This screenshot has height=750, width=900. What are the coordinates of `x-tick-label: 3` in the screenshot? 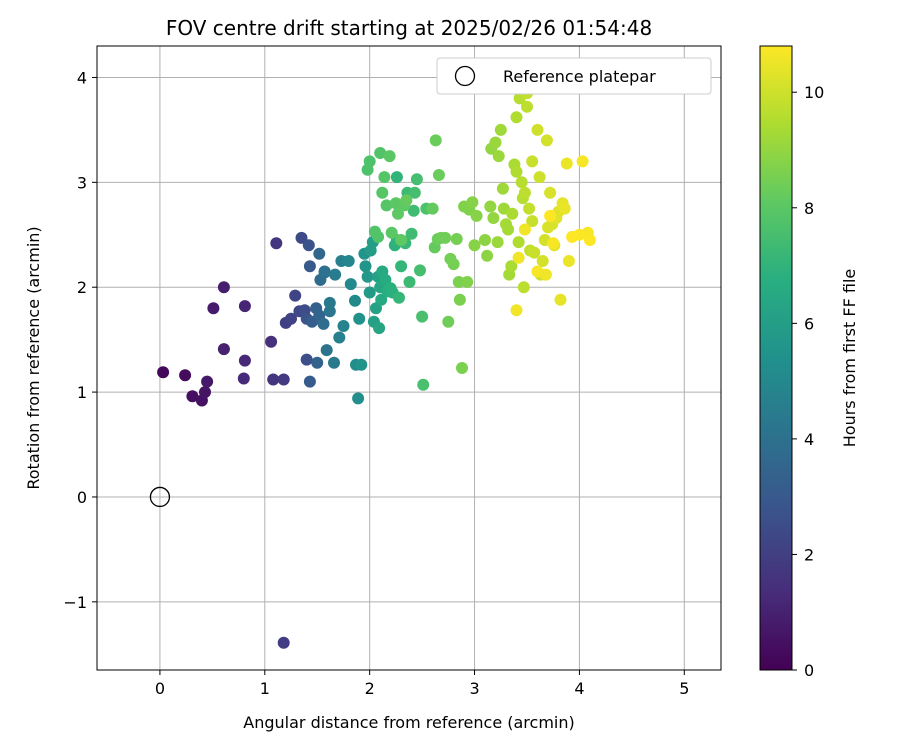 It's located at (474, 688).